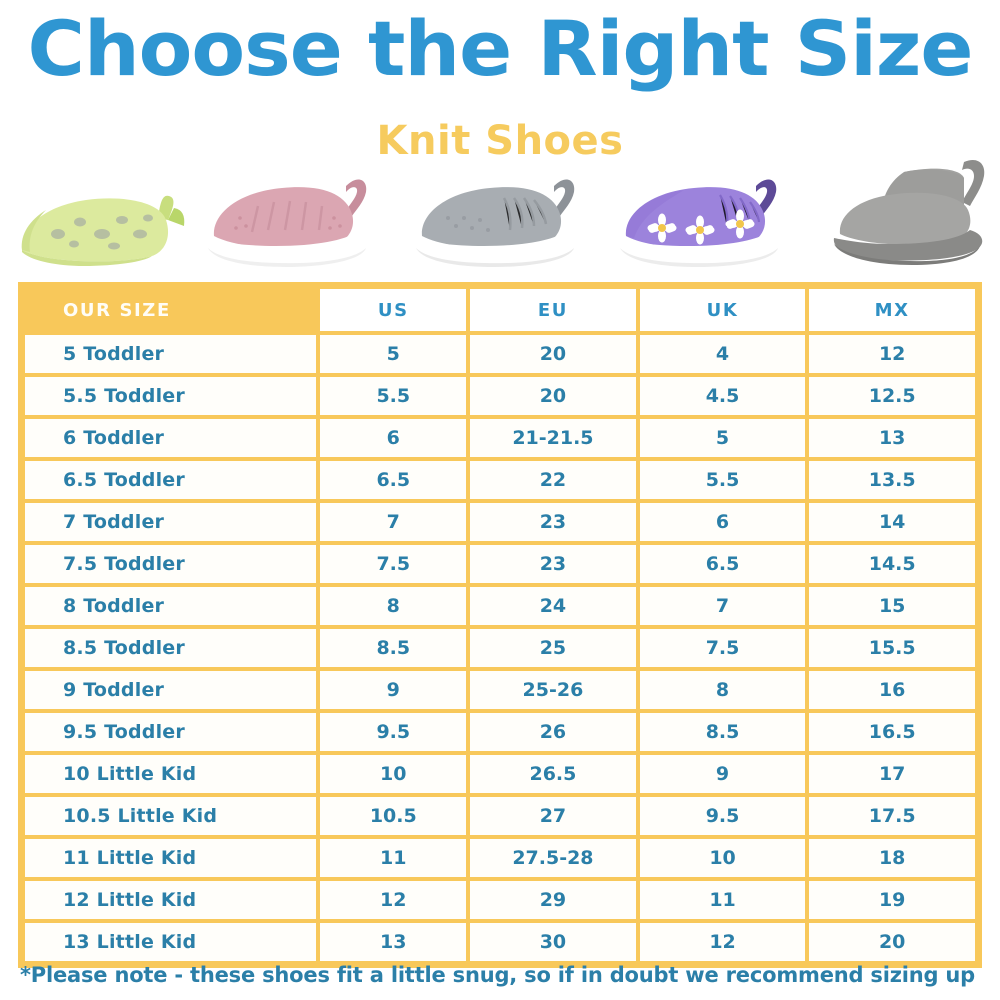 The width and height of the screenshot is (1000, 1000). I want to click on size-cell: 13 Little Kid, so click(171, 942).